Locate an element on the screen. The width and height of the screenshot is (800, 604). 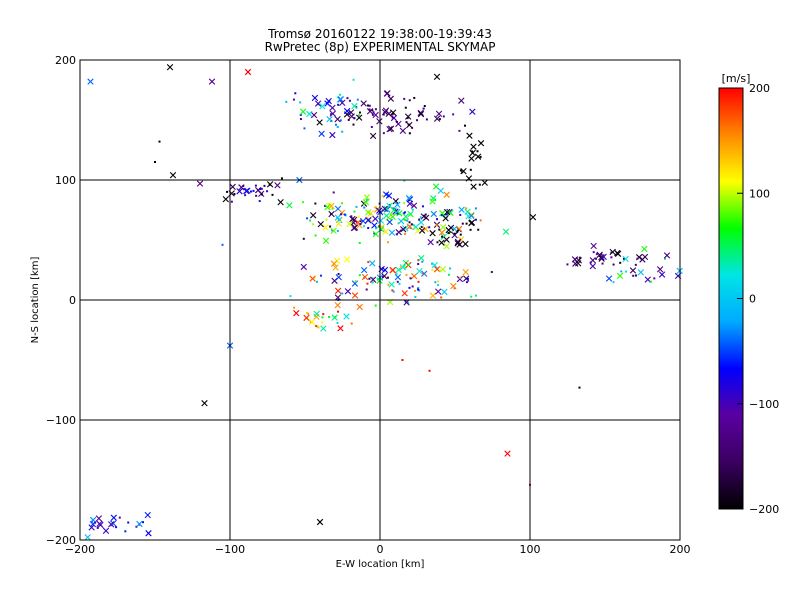
colorbar-ticks: 200 100 0 −100 −200 is located at coordinates (758, 299).